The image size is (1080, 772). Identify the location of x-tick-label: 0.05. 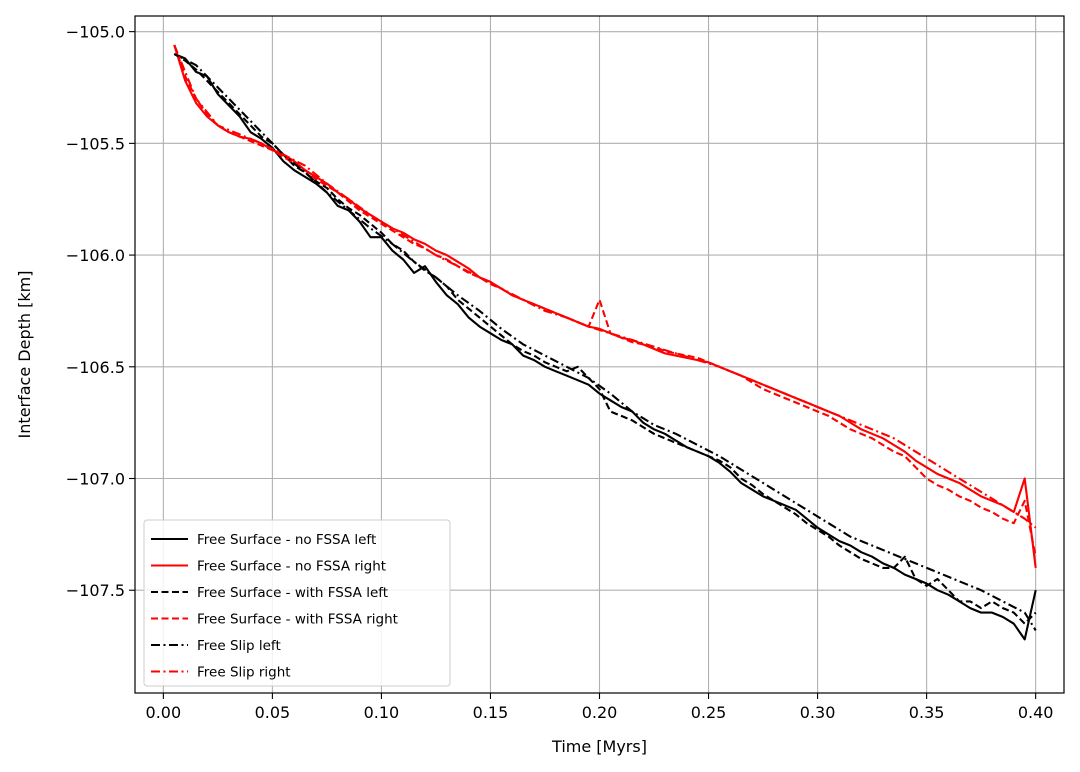
(273, 712).